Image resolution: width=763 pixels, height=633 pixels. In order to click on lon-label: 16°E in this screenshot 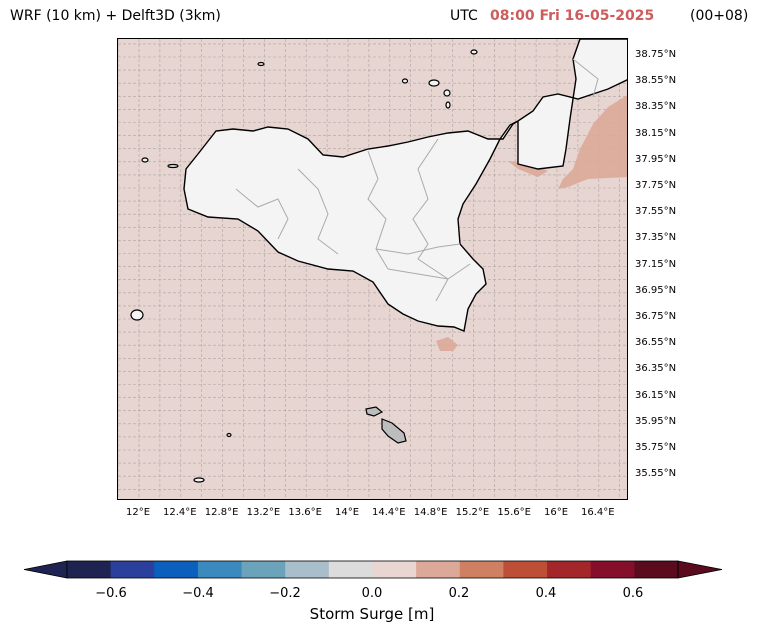, I will do `click(556, 512)`.